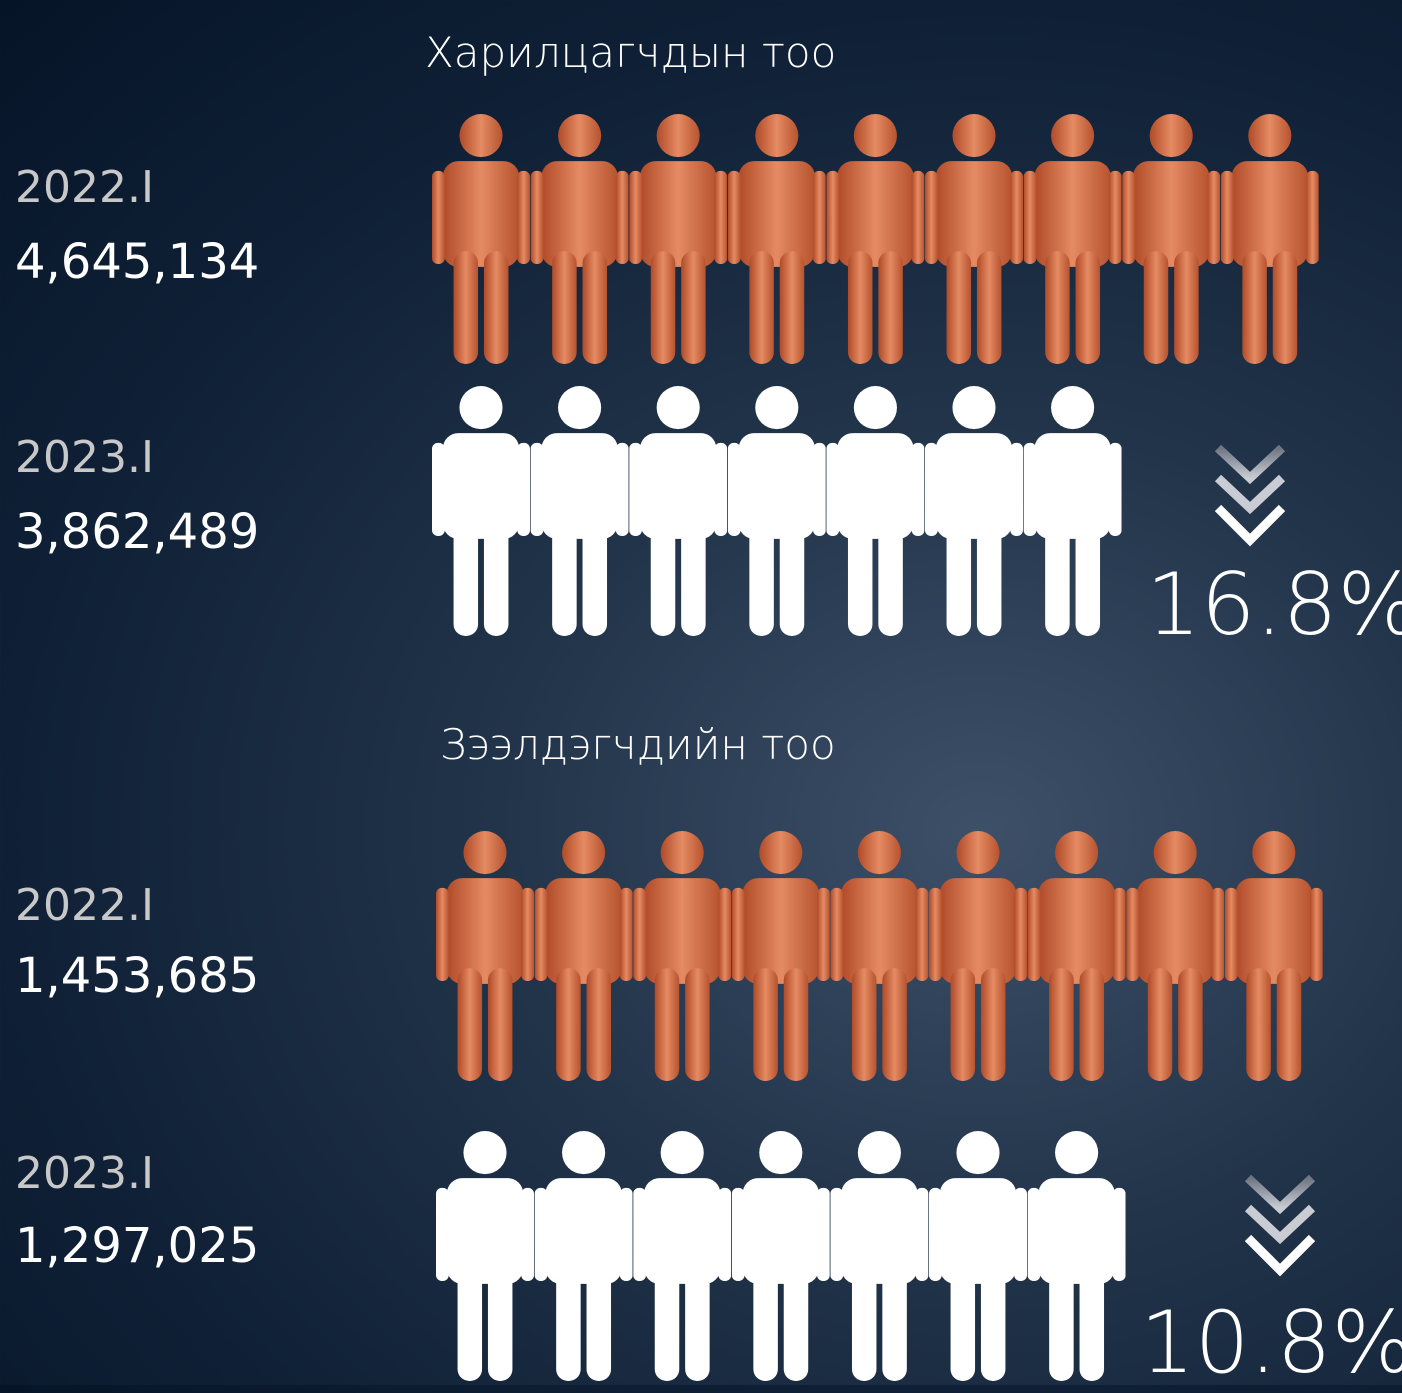  Describe the element at coordinates (137, 262) in the screenshot. I see `value: 4,645,134` at that location.